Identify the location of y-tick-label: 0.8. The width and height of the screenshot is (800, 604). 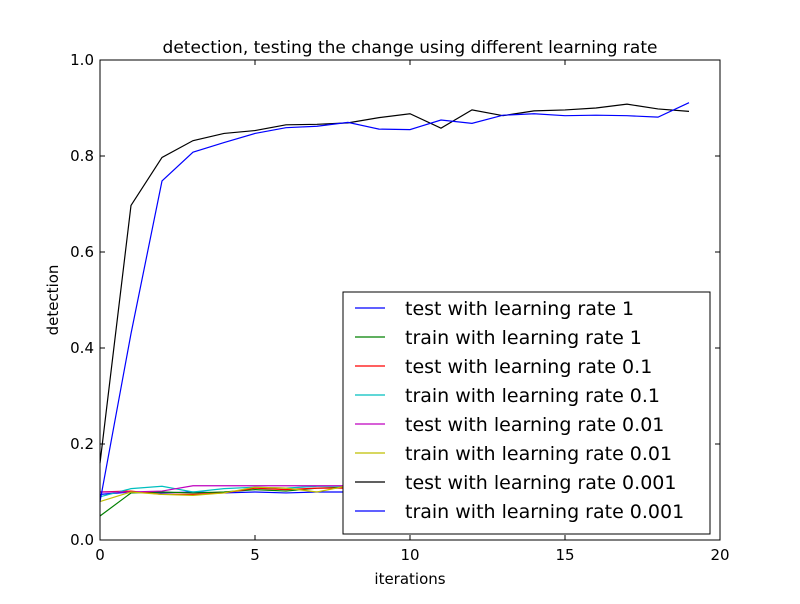
(82, 156).